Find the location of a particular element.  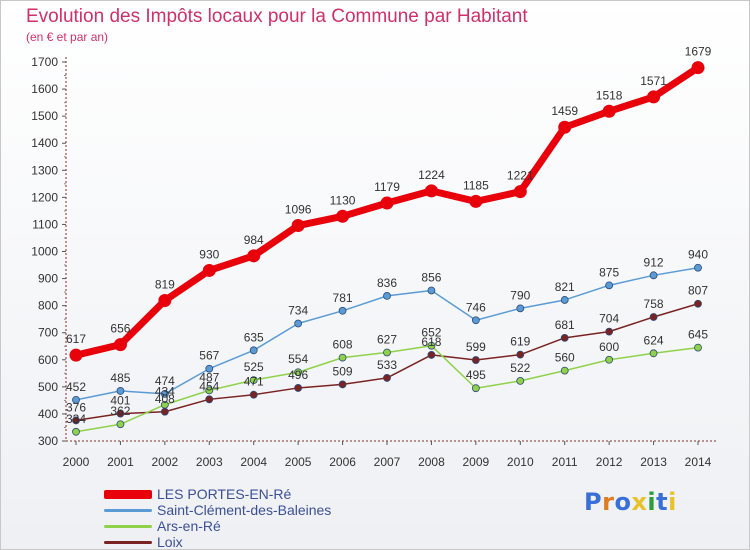

data-label: 495 is located at coordinates (476, 375).